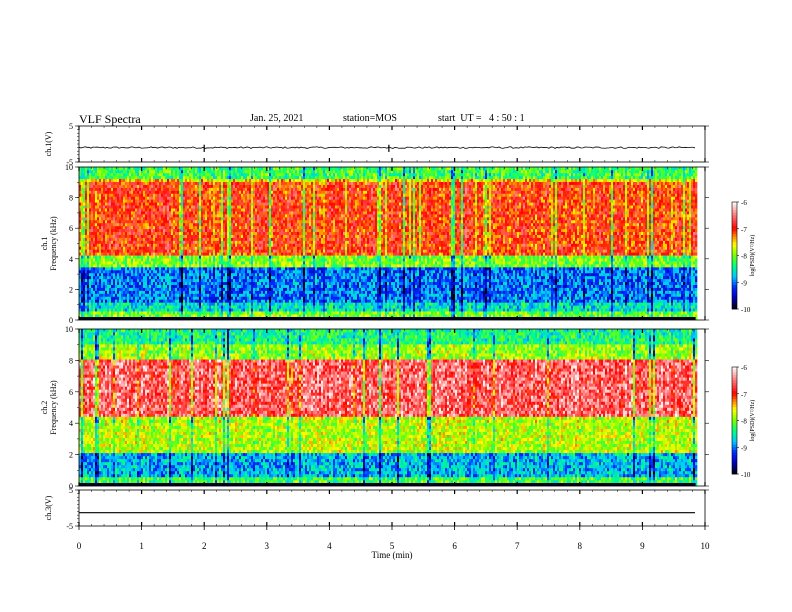 The image size is (792, 612). I want to click on ch1-waveform-panel, so click(387, 148).